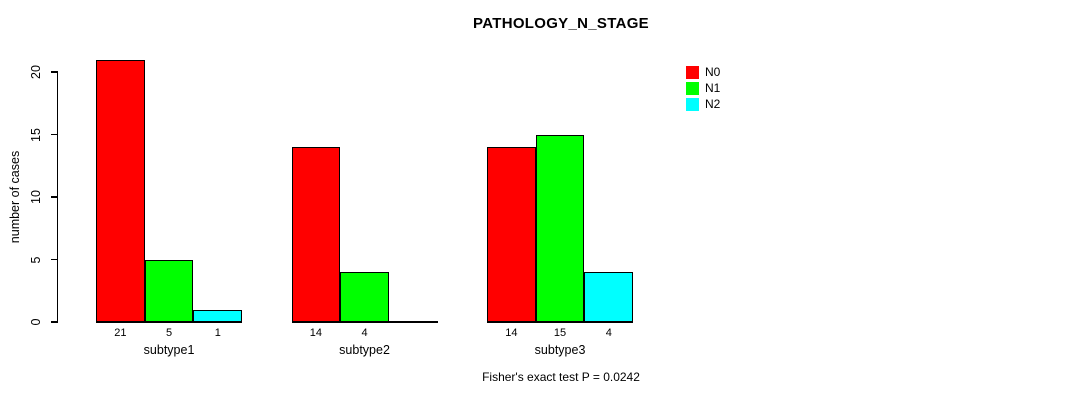  What do you see at coordinates (692, 88) in the screenshot?
I see `legend-swatch-N1` at bounding box center [692, 88].